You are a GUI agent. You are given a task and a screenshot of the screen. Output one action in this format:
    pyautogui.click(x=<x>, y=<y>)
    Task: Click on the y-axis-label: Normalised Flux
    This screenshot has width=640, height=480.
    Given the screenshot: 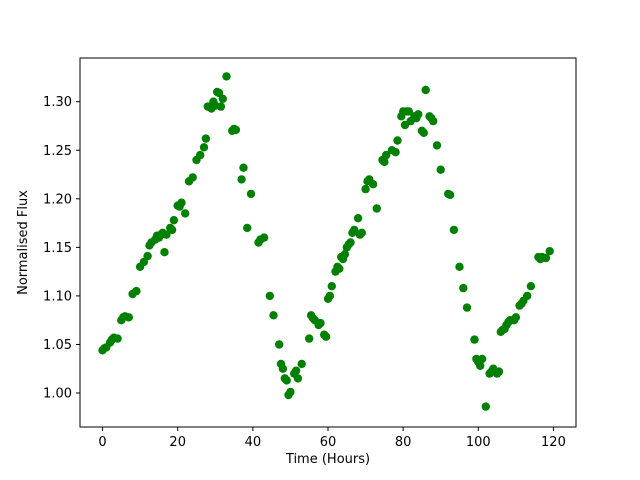 What is the action you would take?
    pyautogui.click(x=23, y=242)
    